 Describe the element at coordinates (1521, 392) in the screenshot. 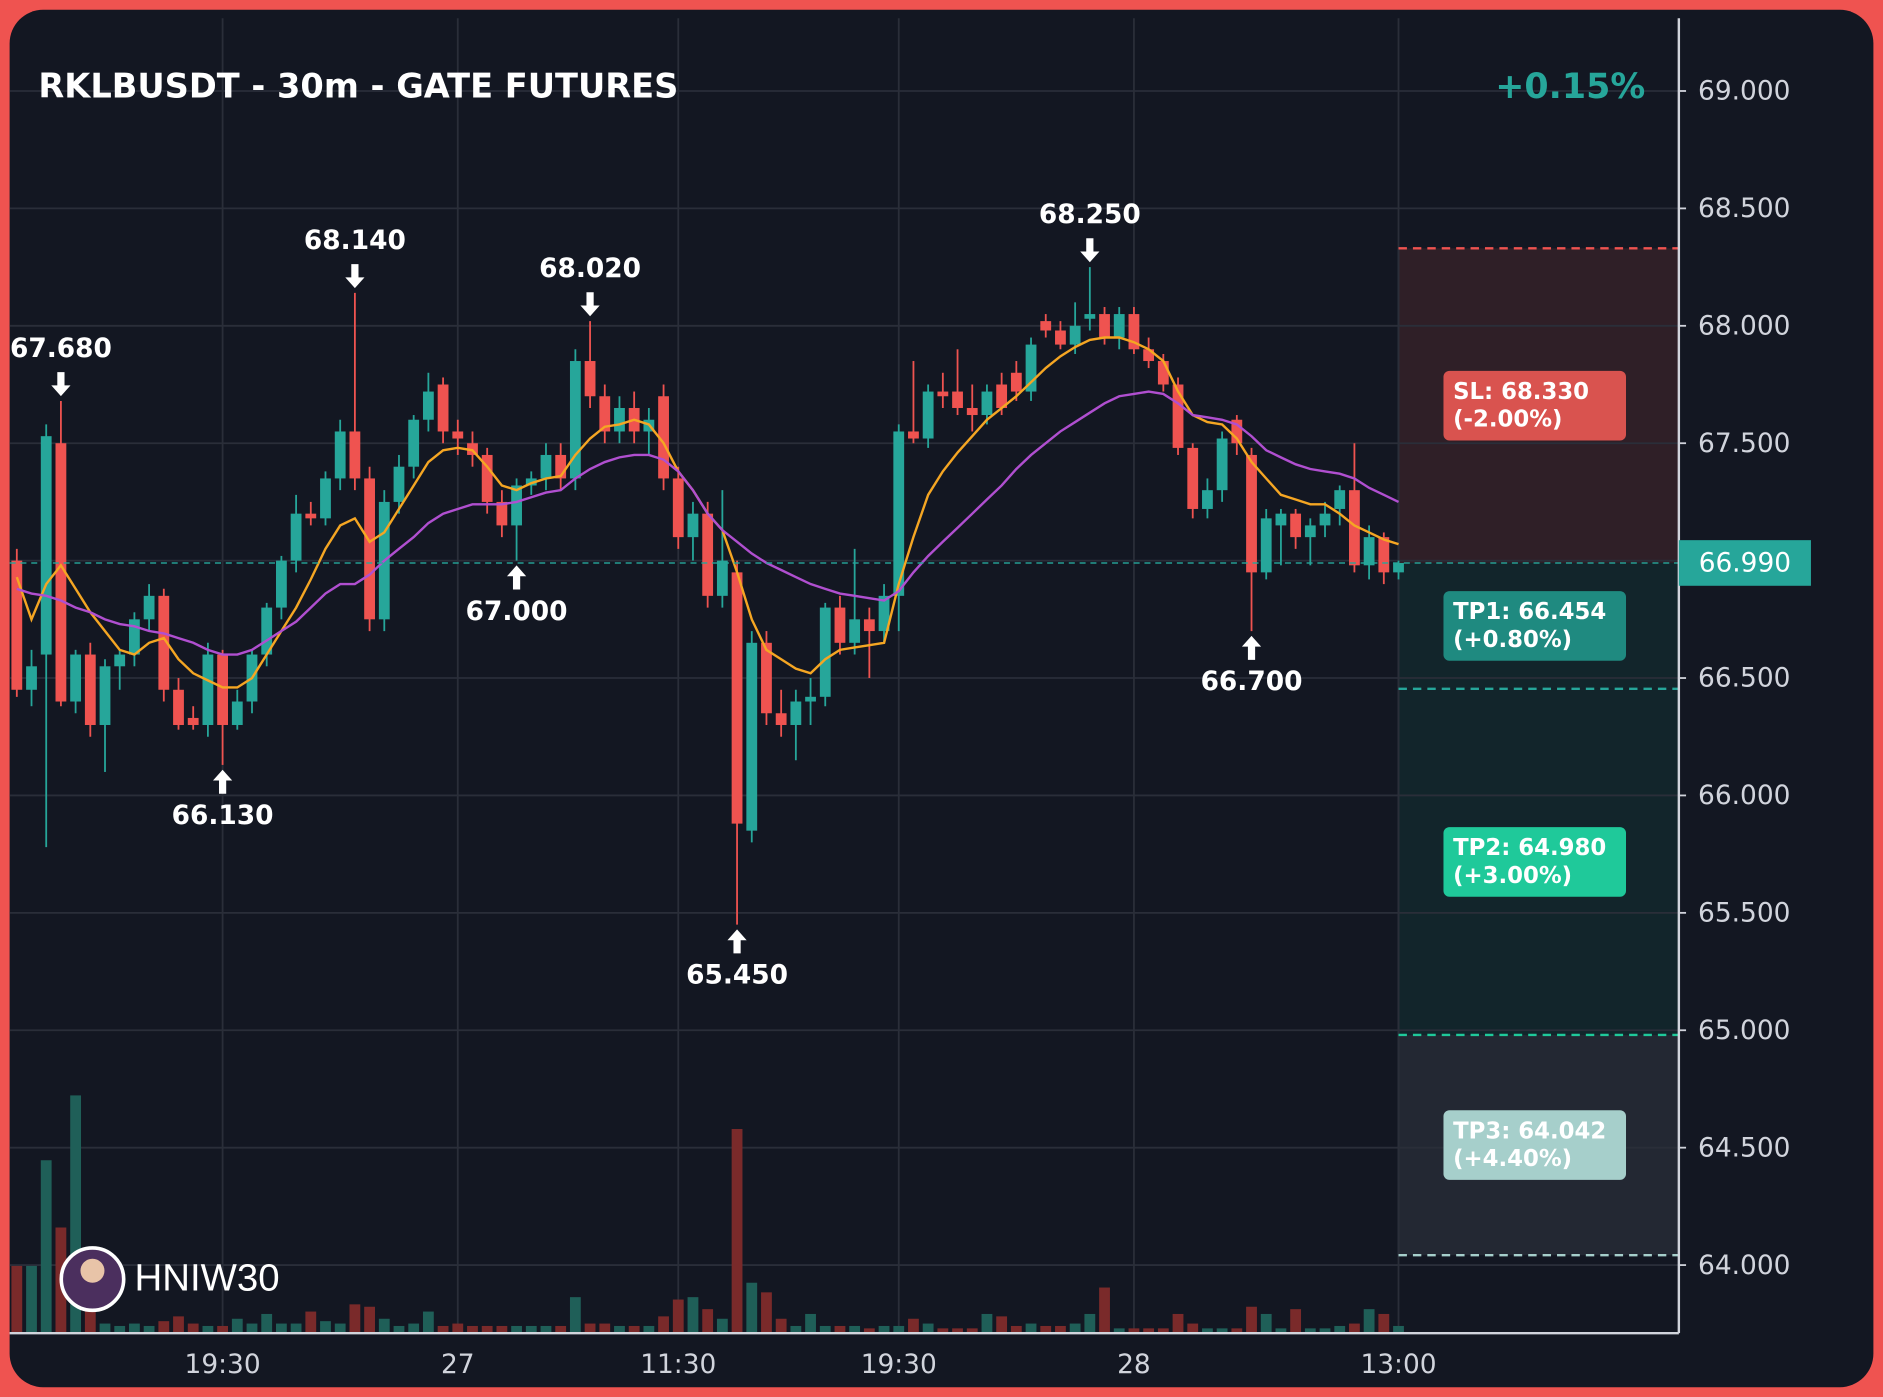

I see `level-label: SL: 68.330` at that location.